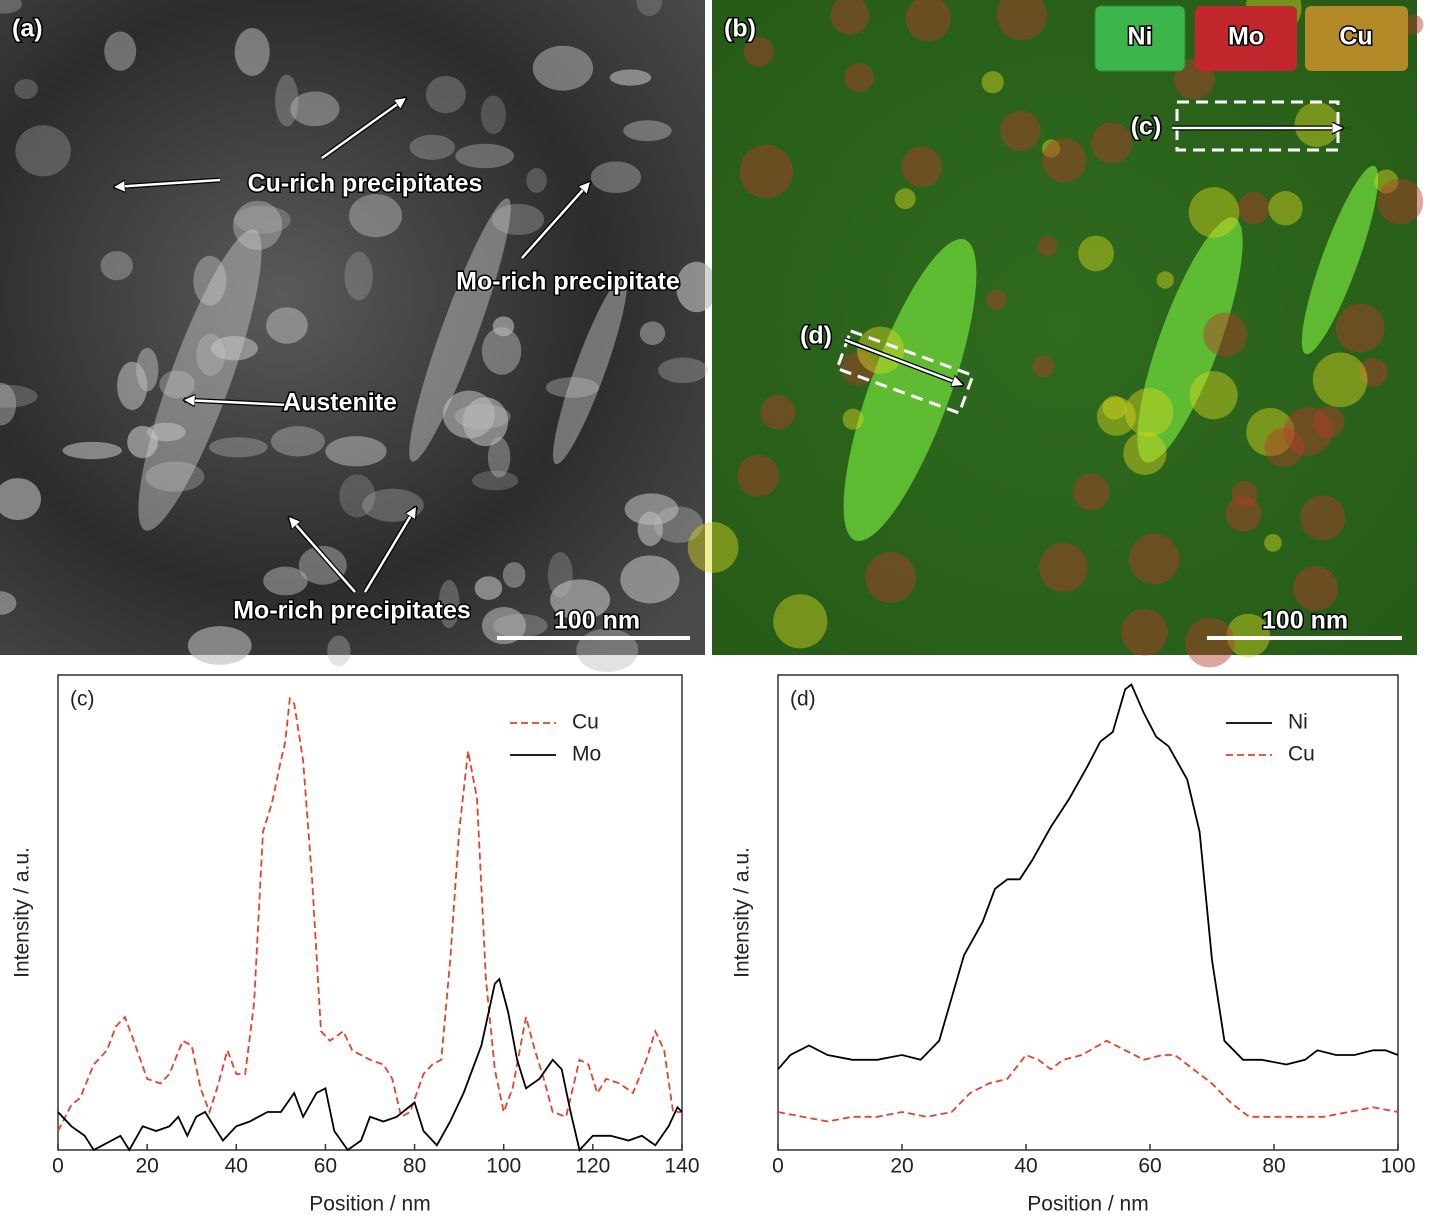 The height and width of the screenshot is (1225, 1430). I want to click on x-tick-label: 100, so click(1397, 1166).